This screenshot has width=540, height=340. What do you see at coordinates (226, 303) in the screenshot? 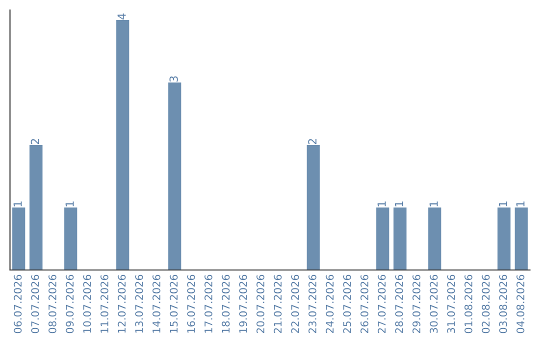
I see `x-tick-label: 18.07.2026` at bounding box center [226, 303].